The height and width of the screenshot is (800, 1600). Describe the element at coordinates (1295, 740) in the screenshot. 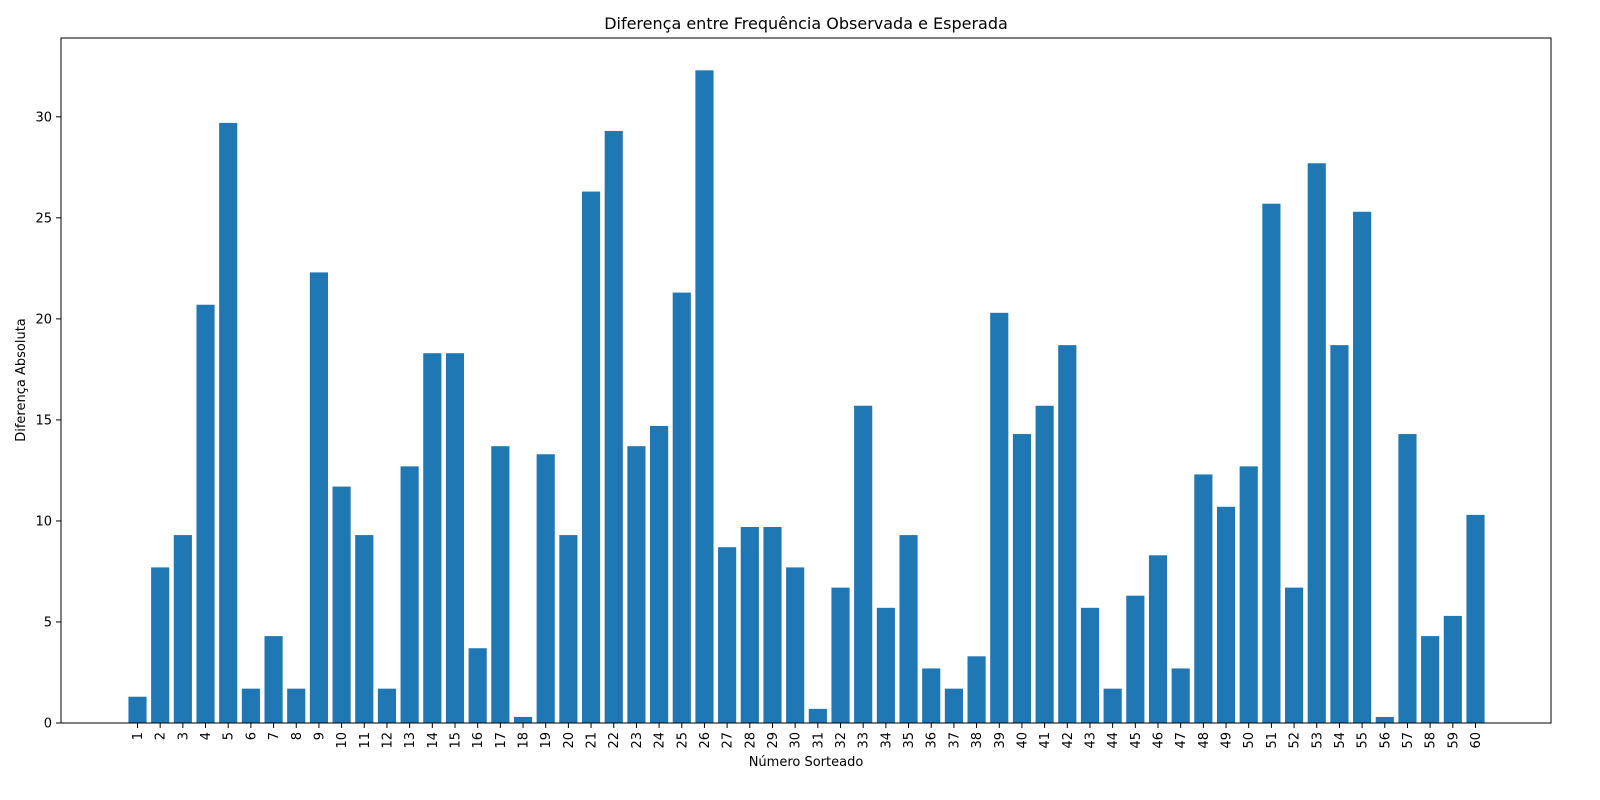

I see `x-tick-label: 52` at that location.